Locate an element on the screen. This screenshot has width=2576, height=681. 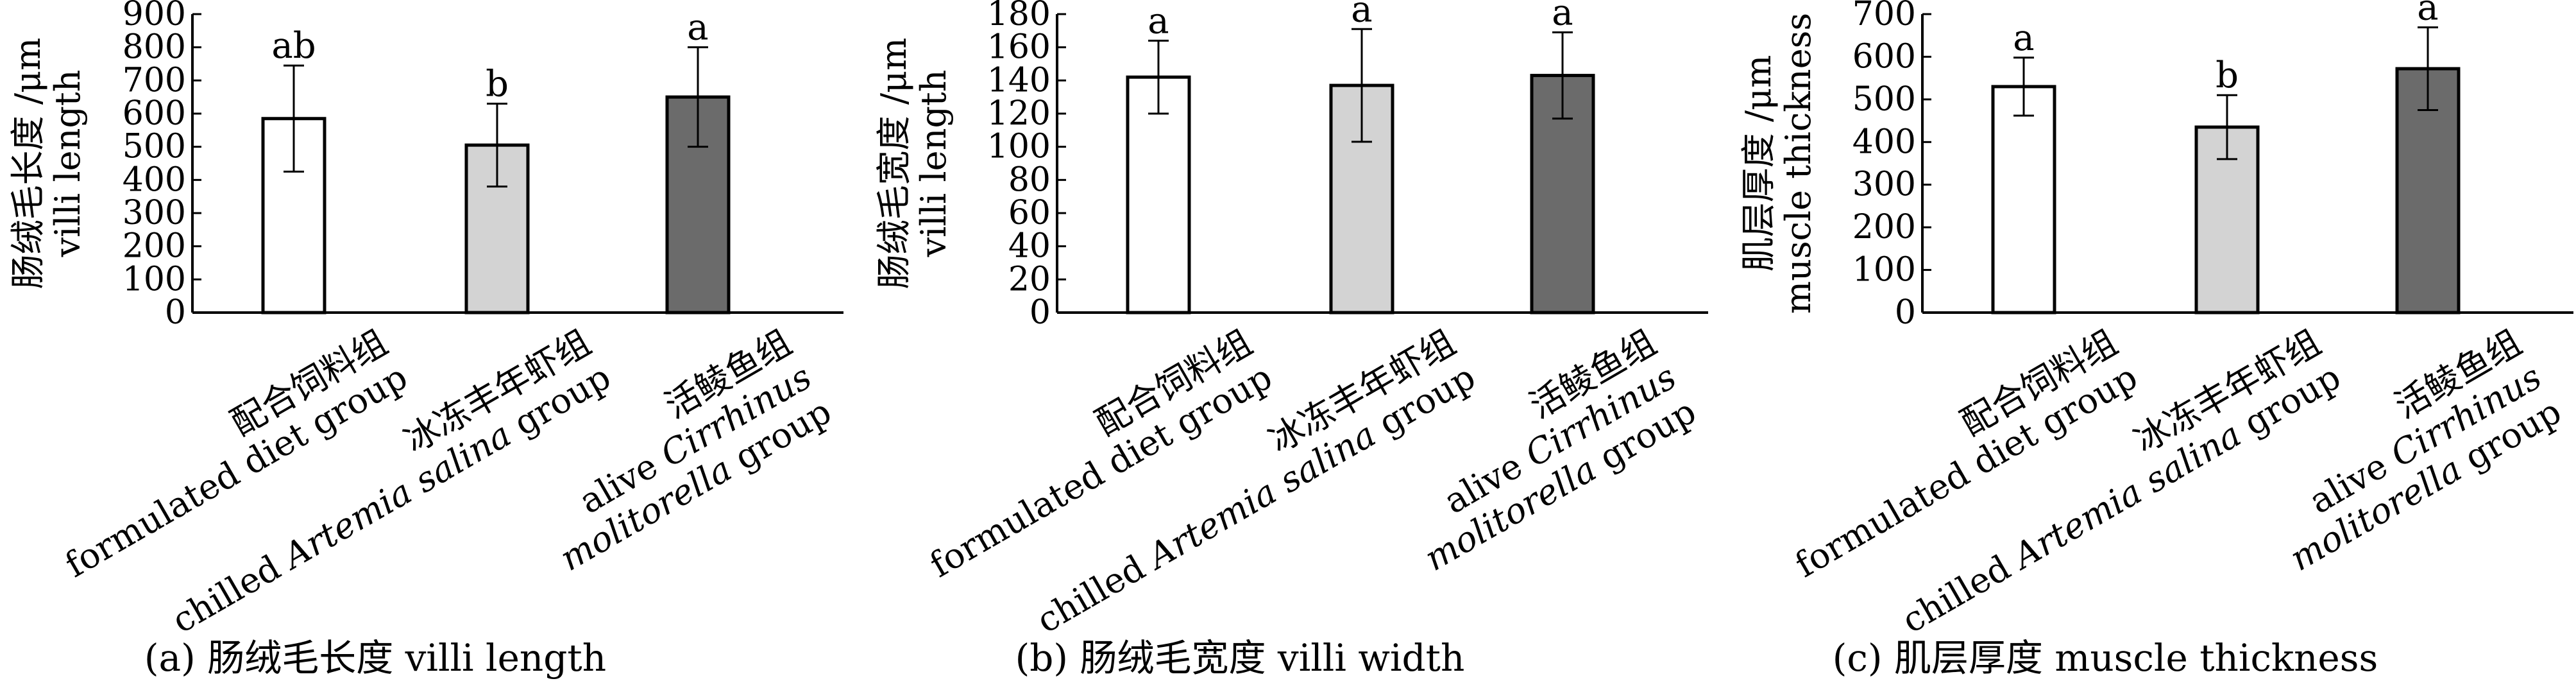
panel-caption: (b) 肠绒毛宽度 villi width is located at coordinates (1240, 658).